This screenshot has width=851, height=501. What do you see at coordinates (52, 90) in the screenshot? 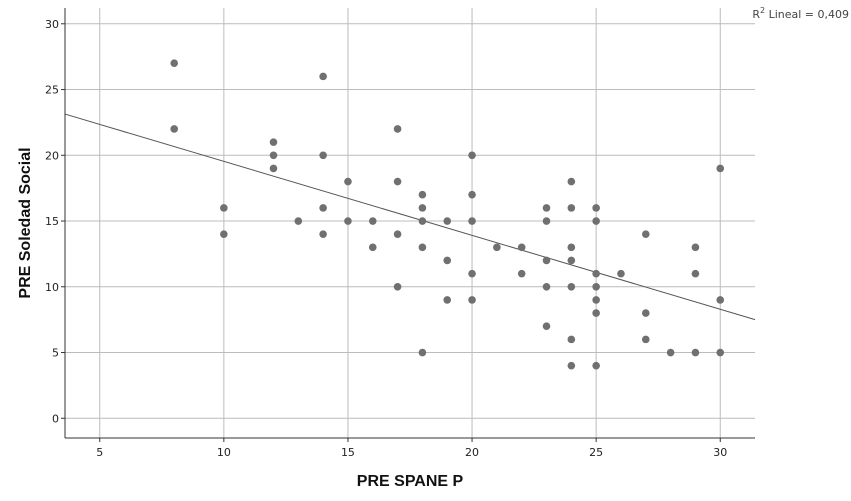
I see `y-tick-label: 25` at bounding box center [52, 90].